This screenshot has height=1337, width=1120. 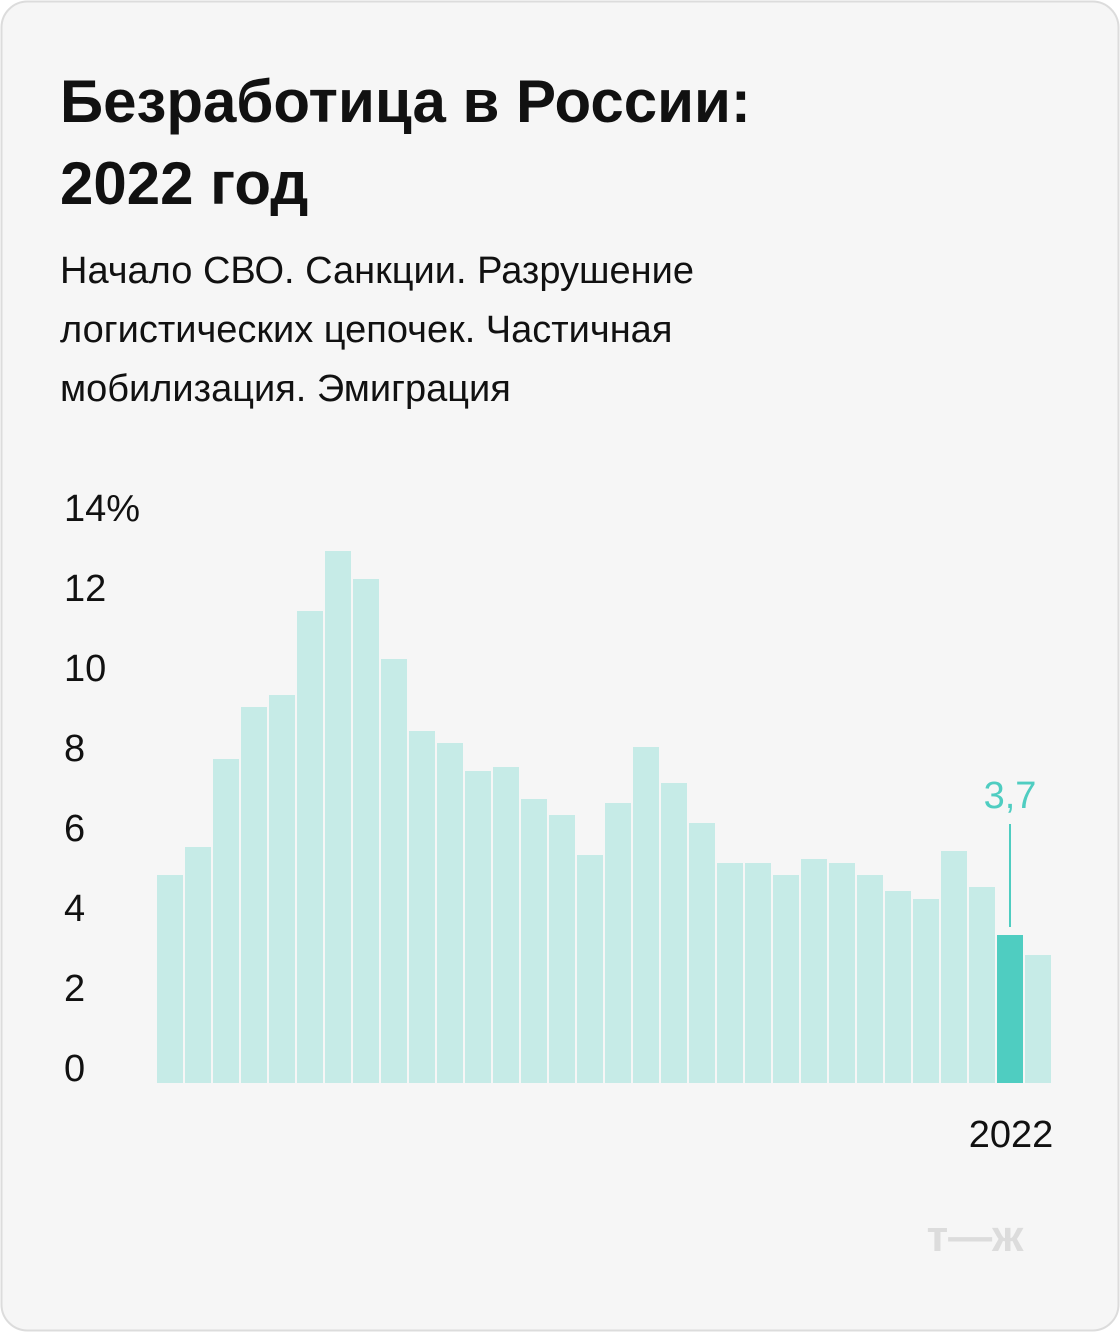 I want to click on chart-title: 2022 год, so click(x=184, y=183).